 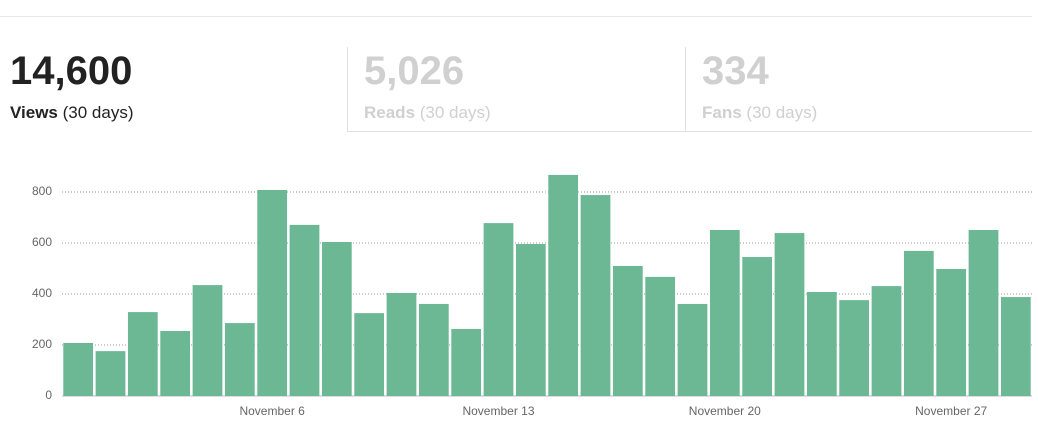 What do you see at coordinates (725, 411) in the screenshot?
I see `x-tick-label: November 20` at bounding box center [725, 411].